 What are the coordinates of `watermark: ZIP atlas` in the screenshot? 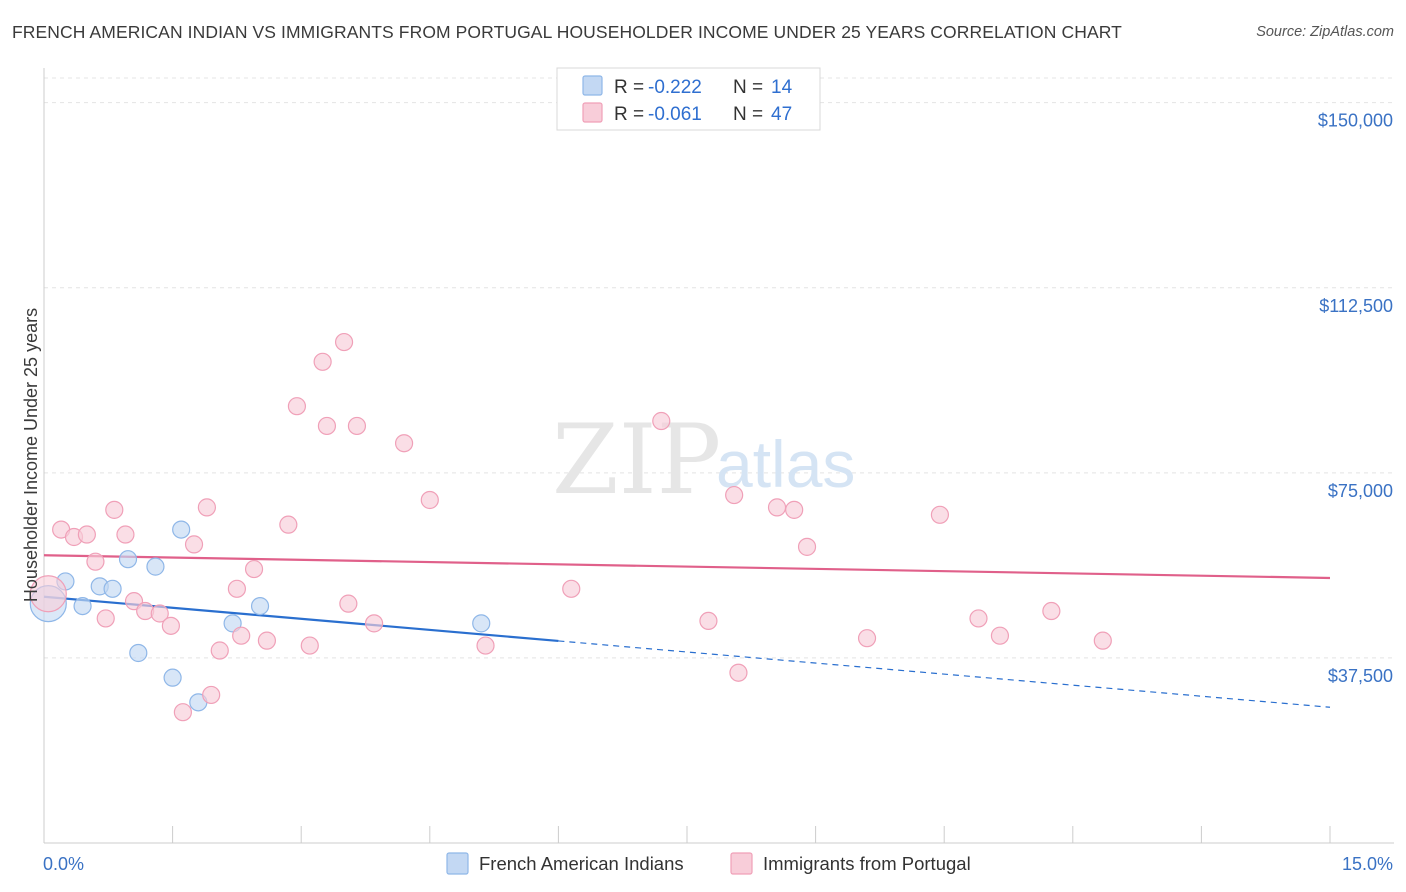 It's located at (703, 460).